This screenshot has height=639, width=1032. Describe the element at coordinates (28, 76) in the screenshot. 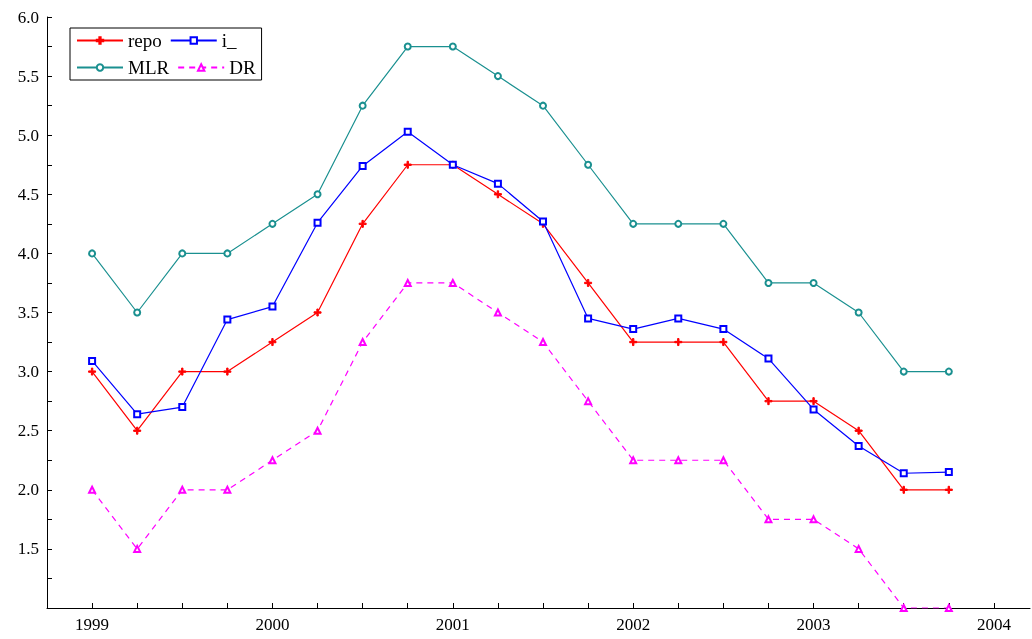

I see `y-tick-label: 5.5` at that location.